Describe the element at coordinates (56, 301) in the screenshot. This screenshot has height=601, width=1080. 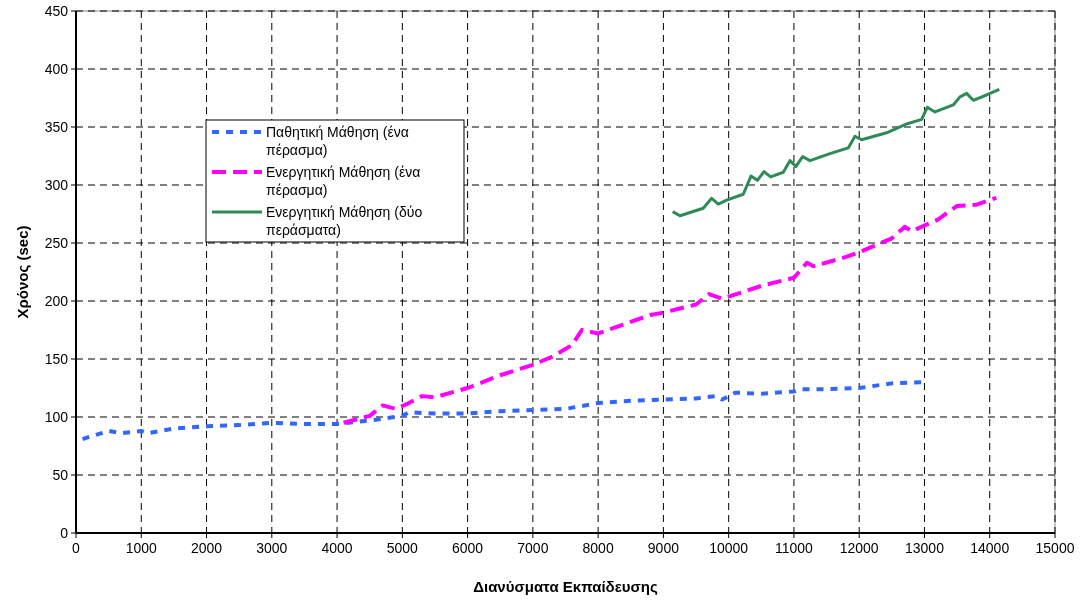
I see `y-tick-label: 200` at that location.